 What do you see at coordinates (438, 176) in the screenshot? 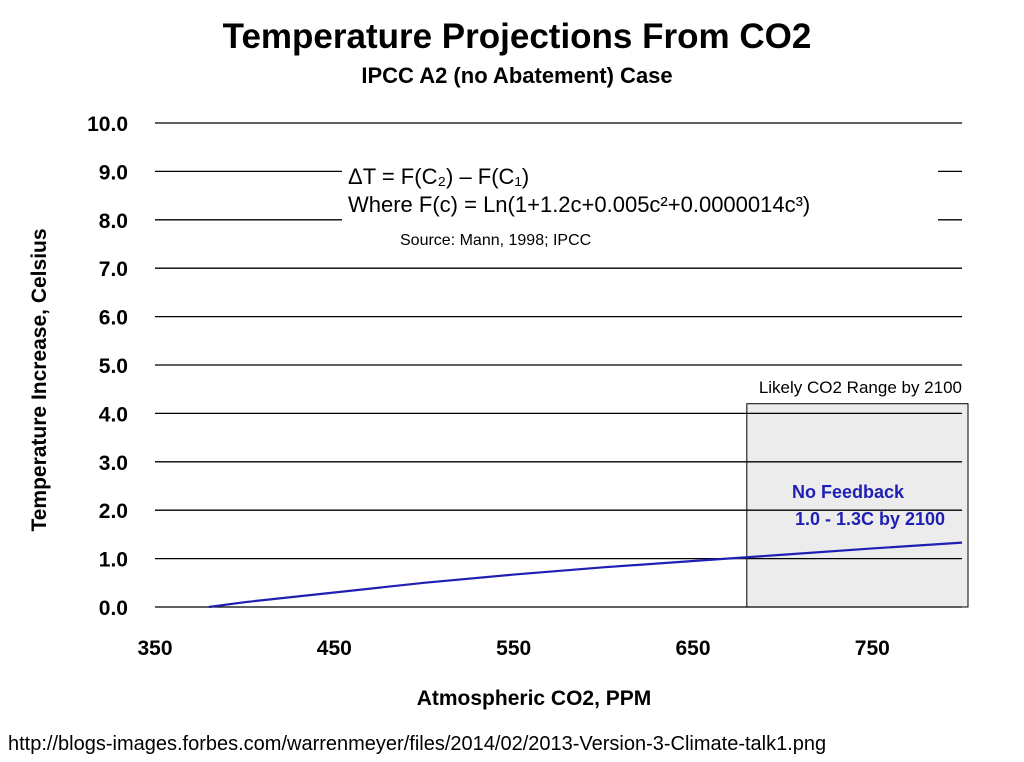
I see `formula-line-1: ΔT = F(C₂) – F(C₁)` at bounding box center [438, 176].